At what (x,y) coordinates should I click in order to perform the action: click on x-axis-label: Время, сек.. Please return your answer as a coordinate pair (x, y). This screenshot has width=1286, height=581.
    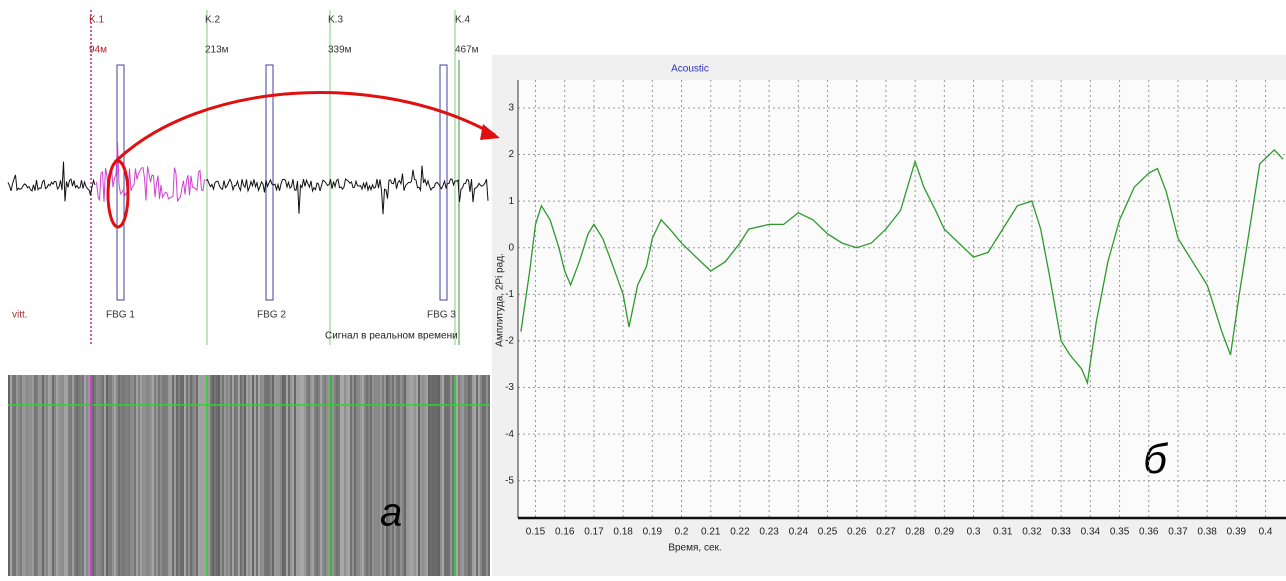
    Looking at the image, I should click on (694, 548).